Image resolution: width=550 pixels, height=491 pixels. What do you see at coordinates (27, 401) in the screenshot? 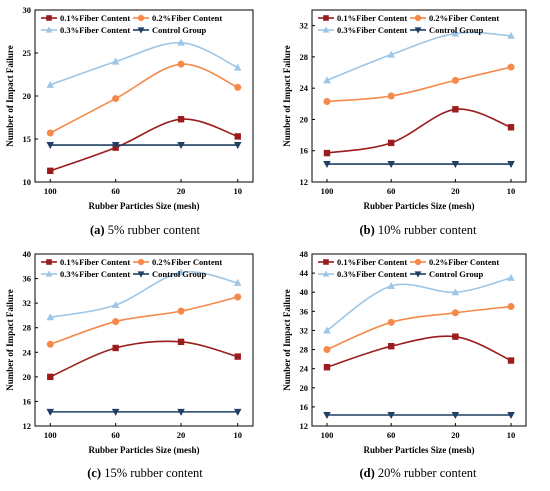
I see `y-tick-label: 16` at bounding box center [27, 401].